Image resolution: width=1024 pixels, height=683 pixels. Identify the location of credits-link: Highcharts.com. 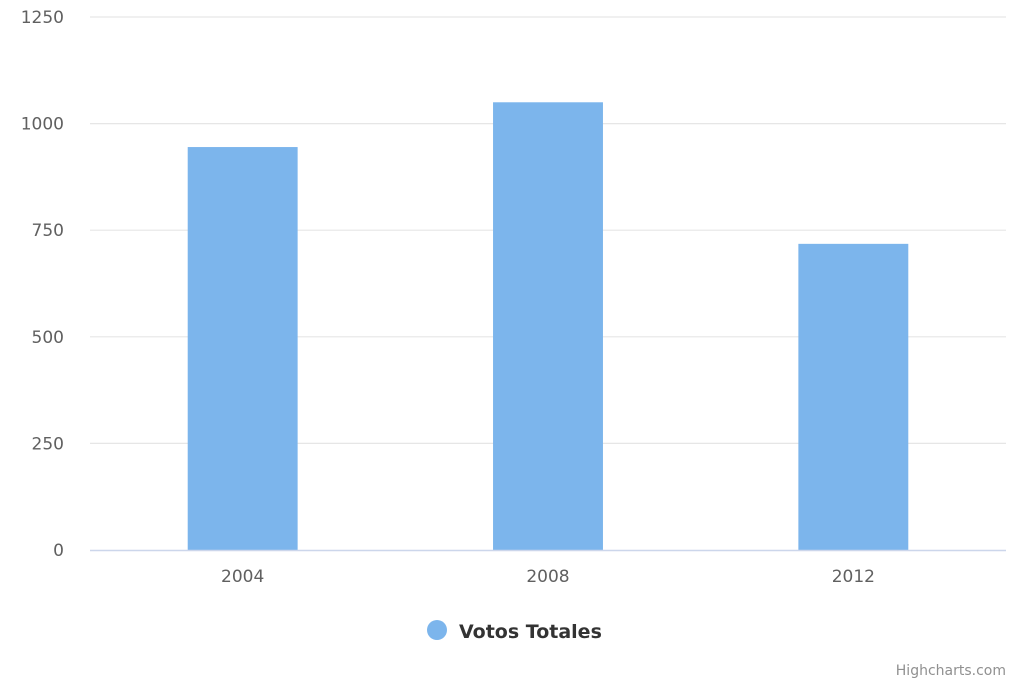
(951, 671).